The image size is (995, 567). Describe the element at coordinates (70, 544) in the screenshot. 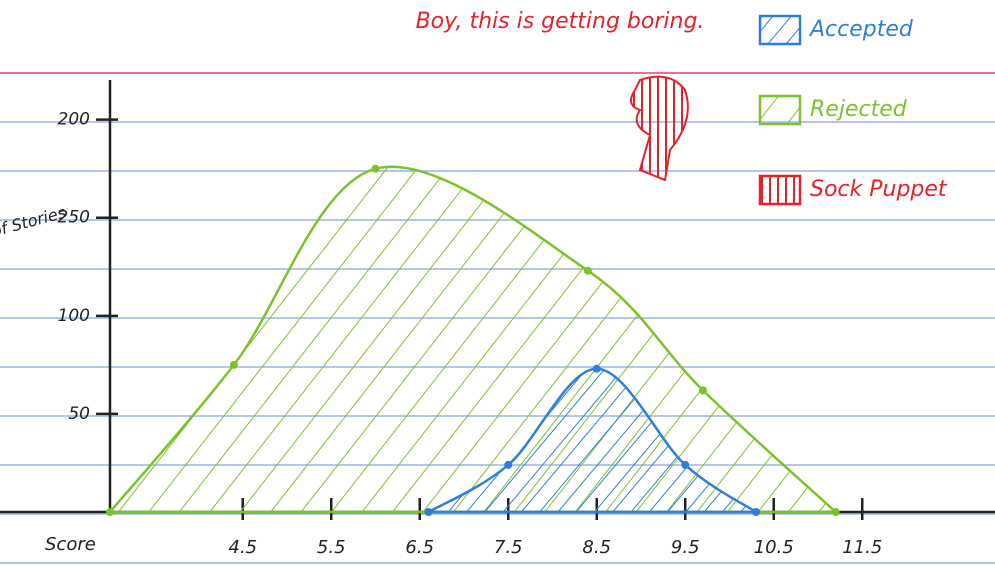

I see `x-axis-label: Score` at that location.